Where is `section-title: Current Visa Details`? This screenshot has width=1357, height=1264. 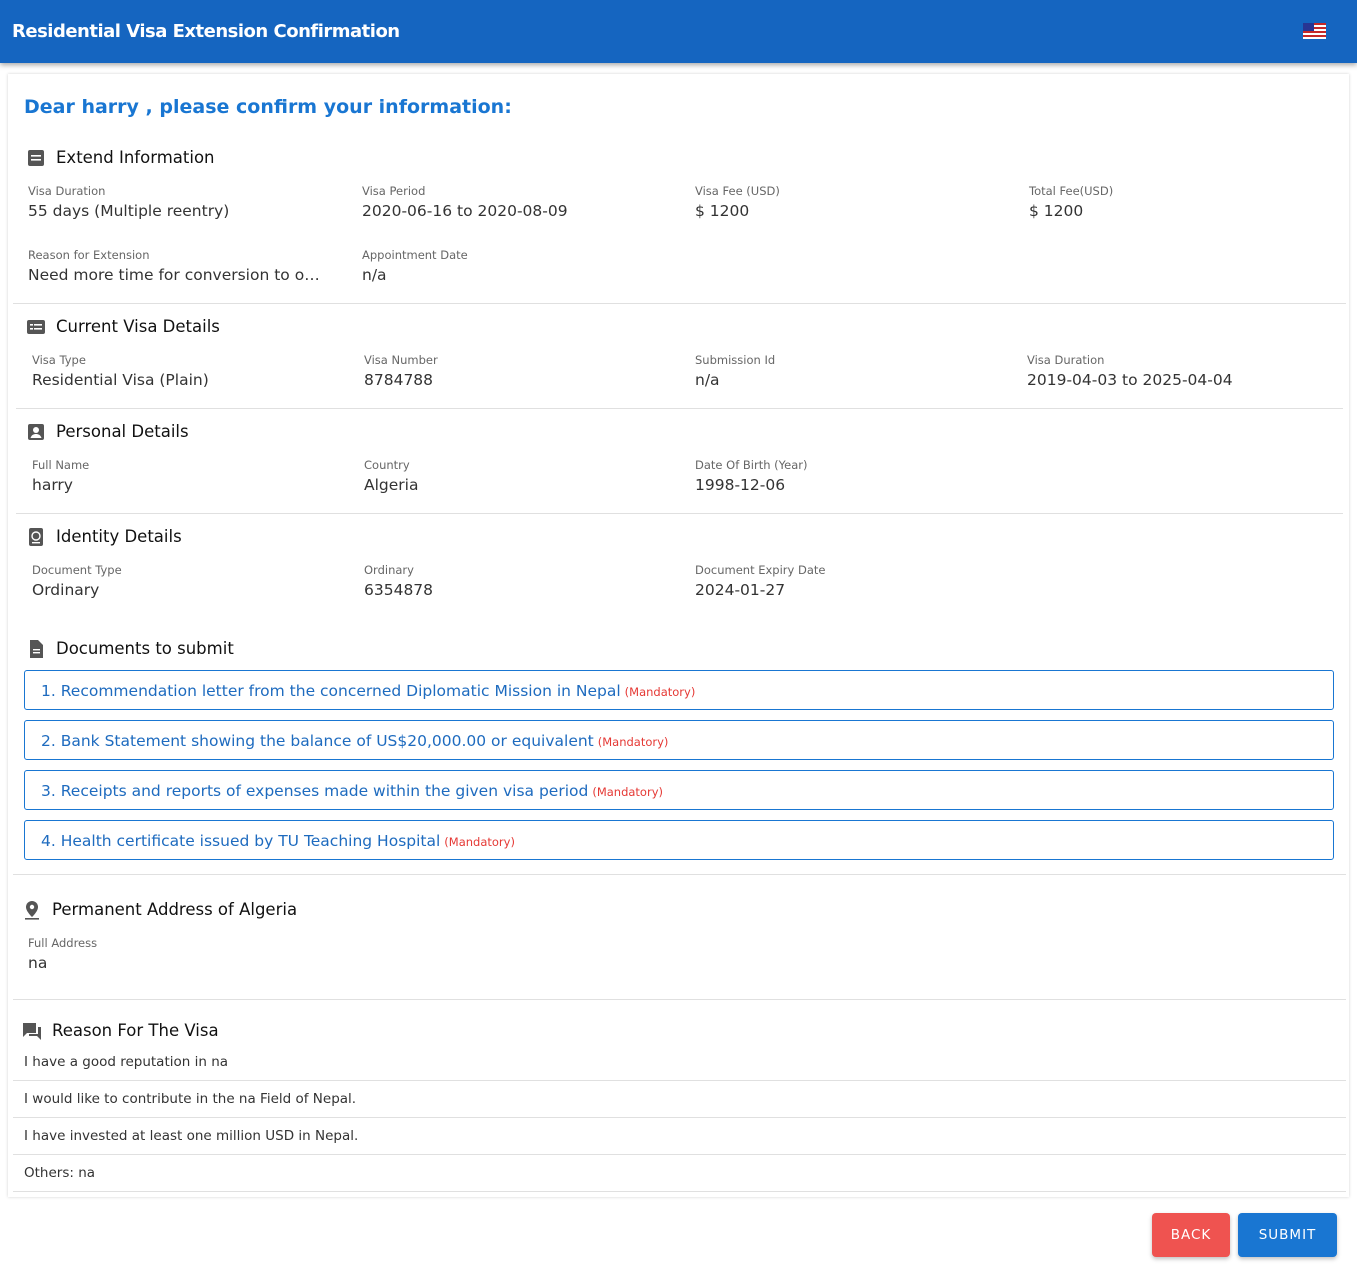
section-title: Current Visa Details is located at coordinates (138, 326).